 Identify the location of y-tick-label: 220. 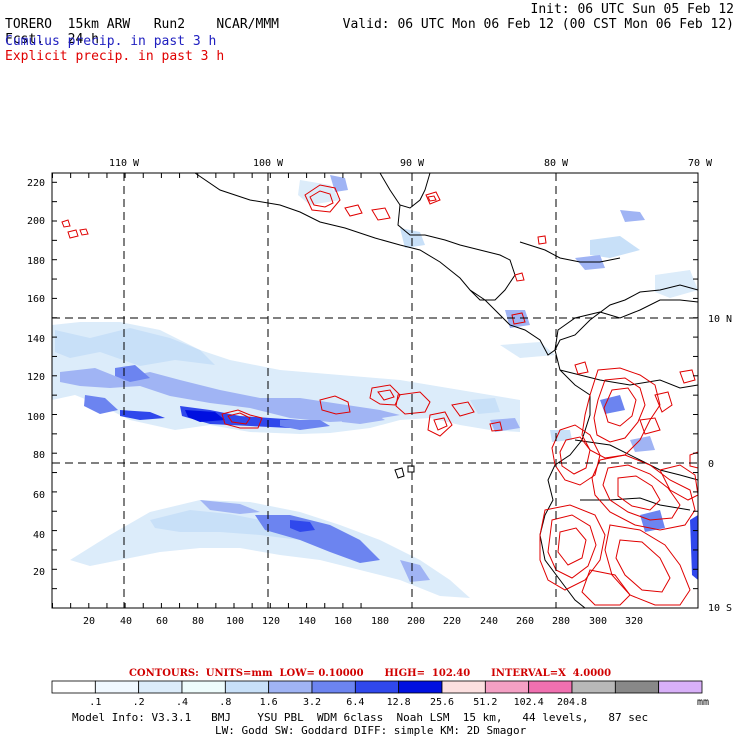
(36, 183).